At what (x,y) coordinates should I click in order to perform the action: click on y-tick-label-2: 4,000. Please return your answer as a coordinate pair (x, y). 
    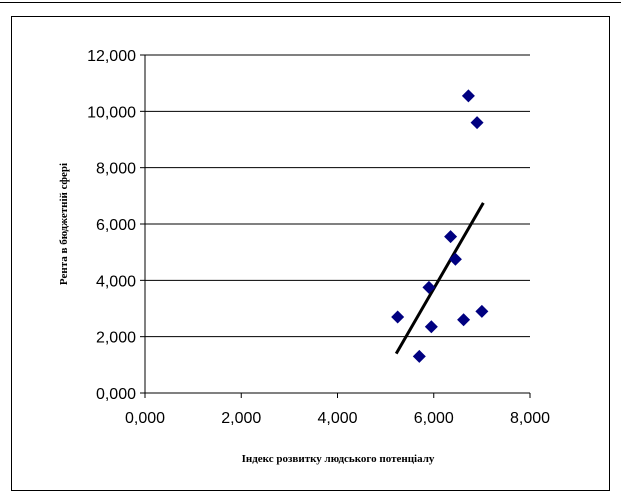
    Looking at the image, I should click on (116, 281).